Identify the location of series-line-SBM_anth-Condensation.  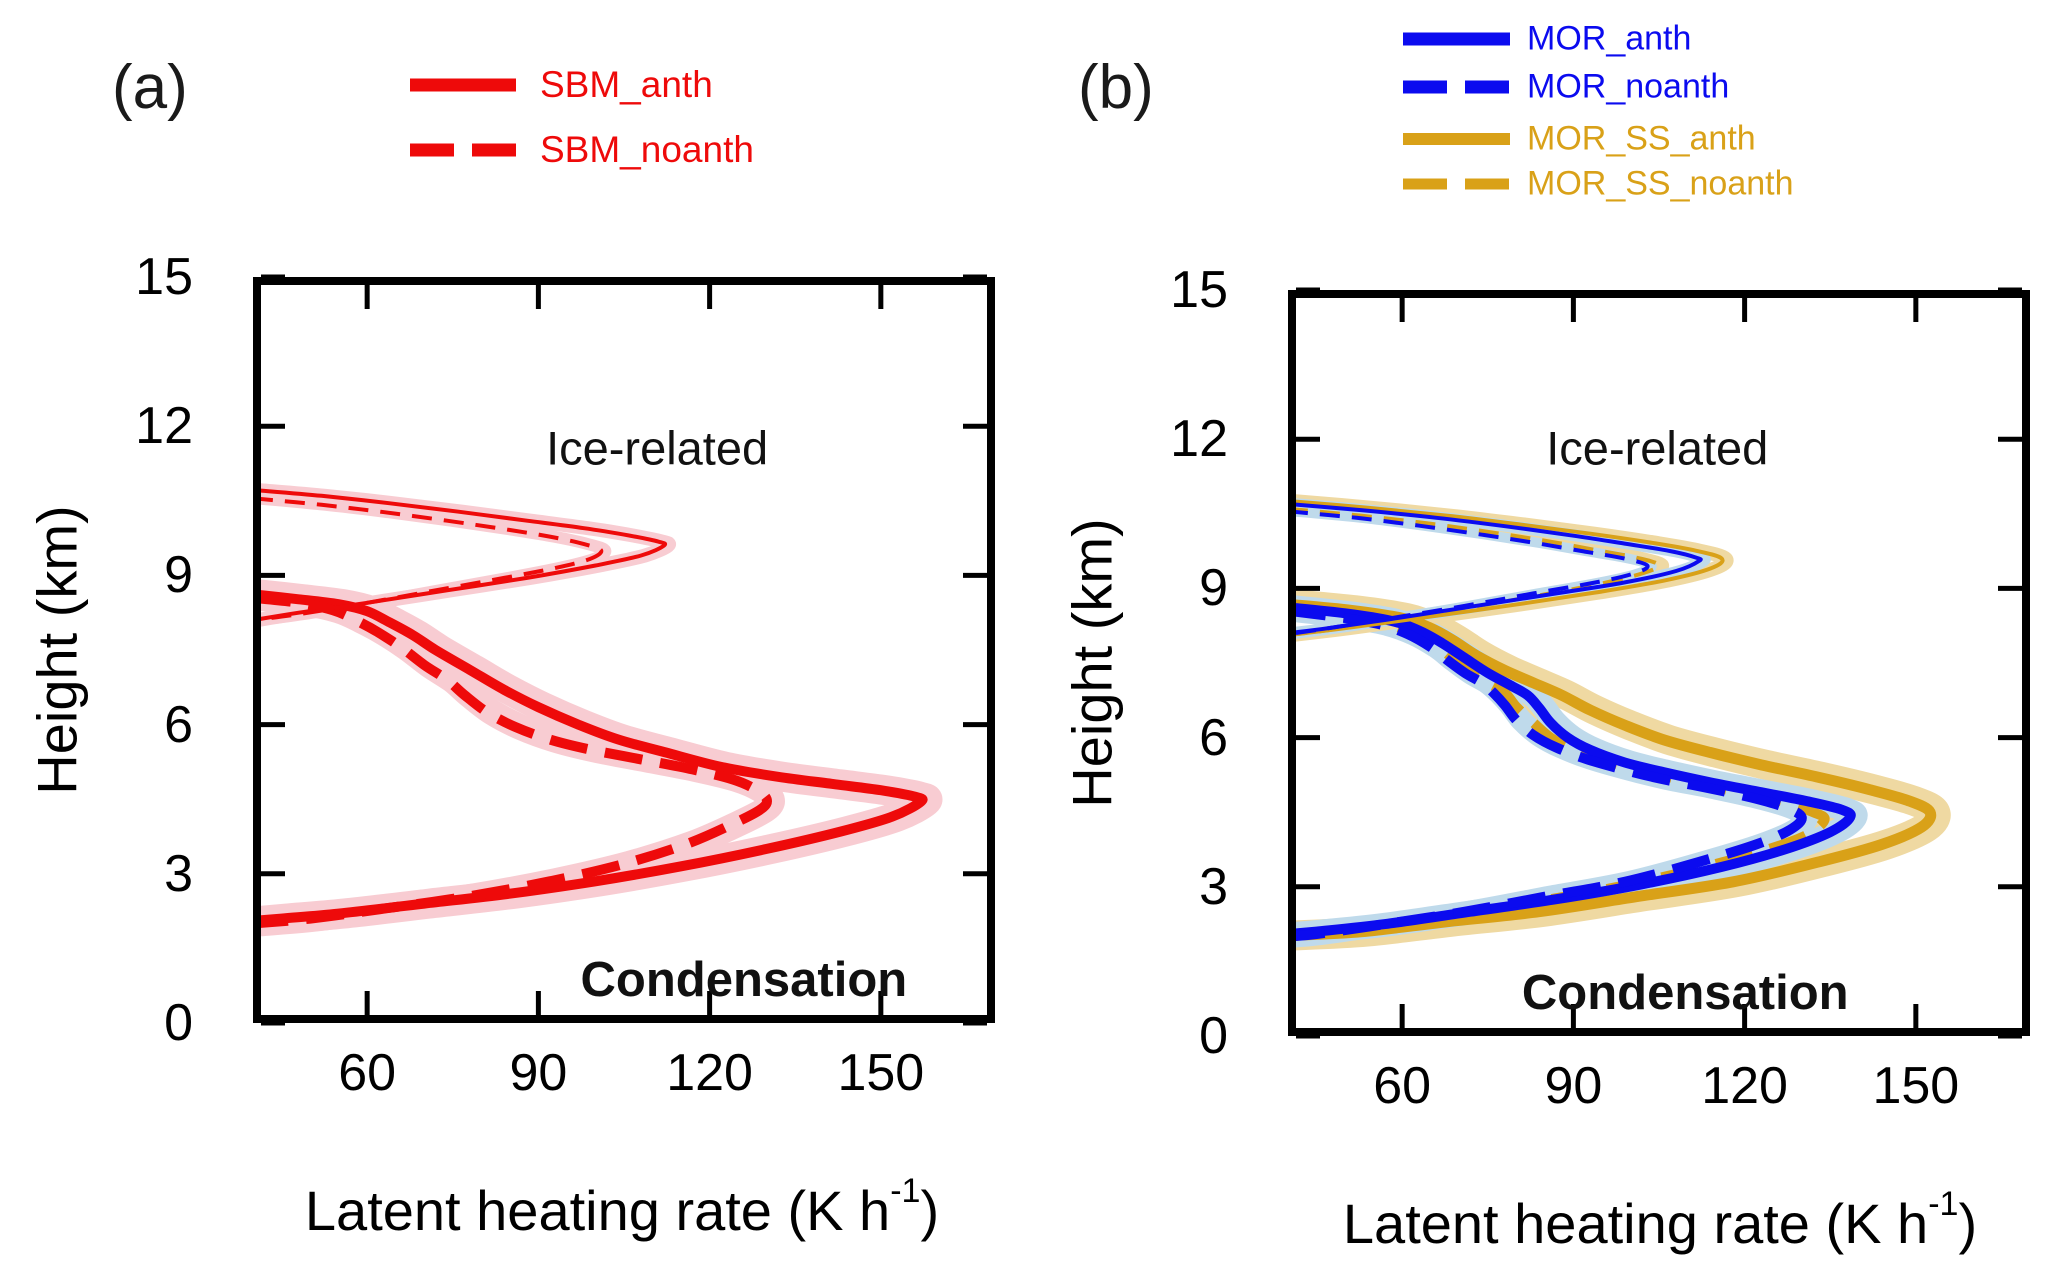
(594, 758).